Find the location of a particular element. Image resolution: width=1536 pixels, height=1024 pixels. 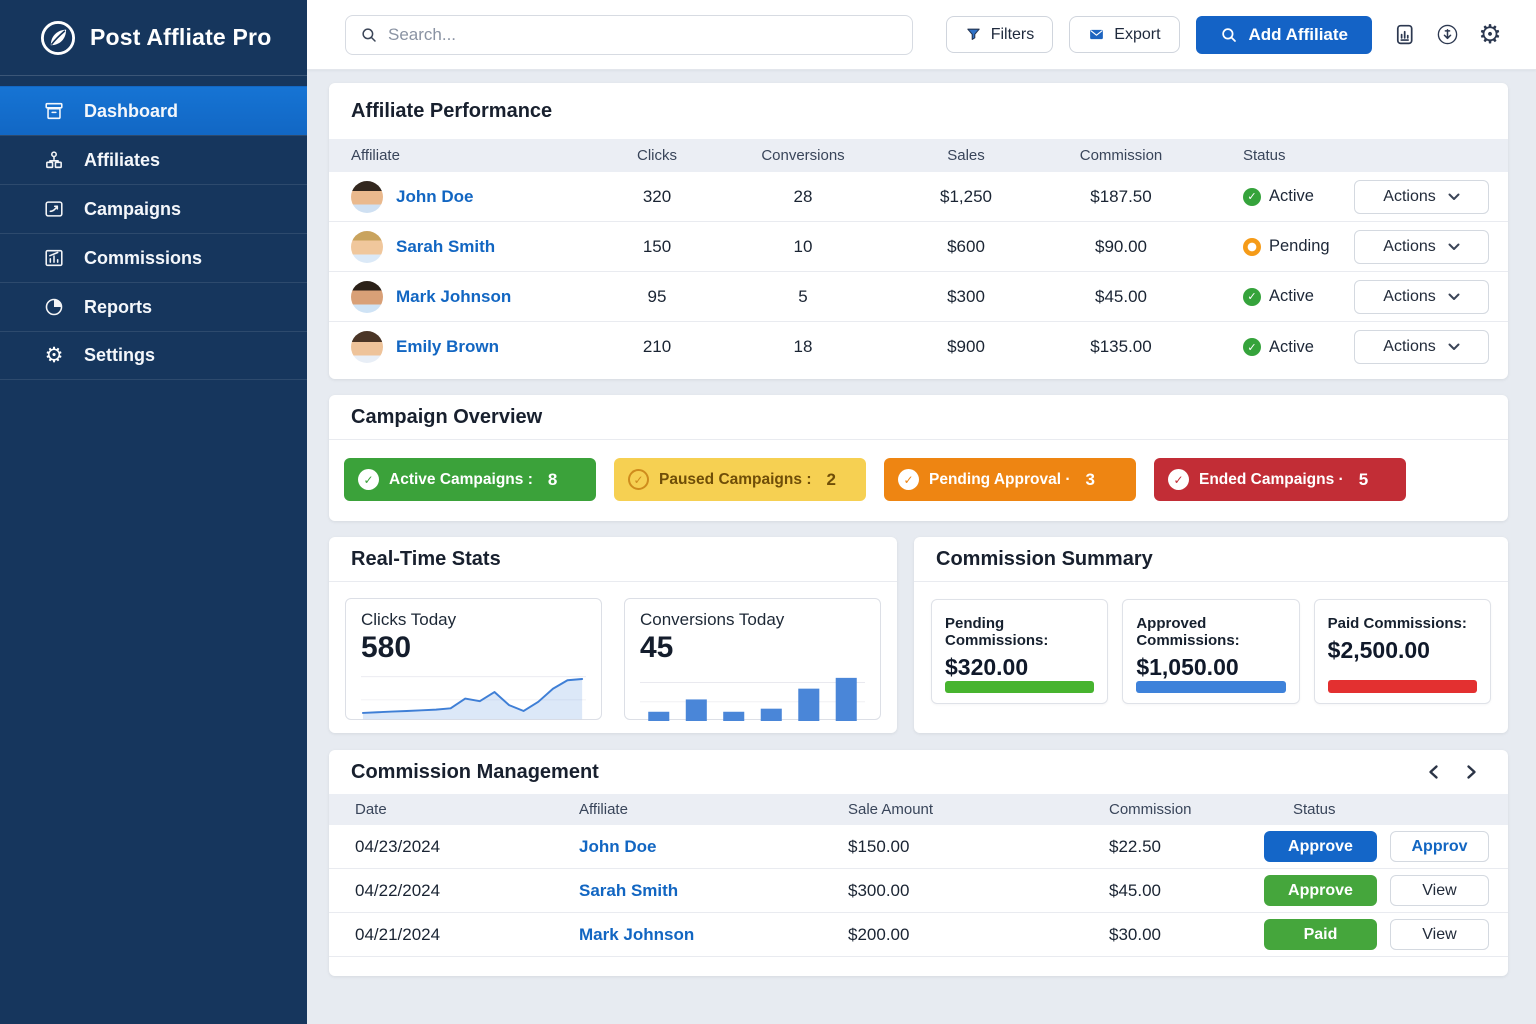

conversions-value: 28 is located at coordinates (803, 196).